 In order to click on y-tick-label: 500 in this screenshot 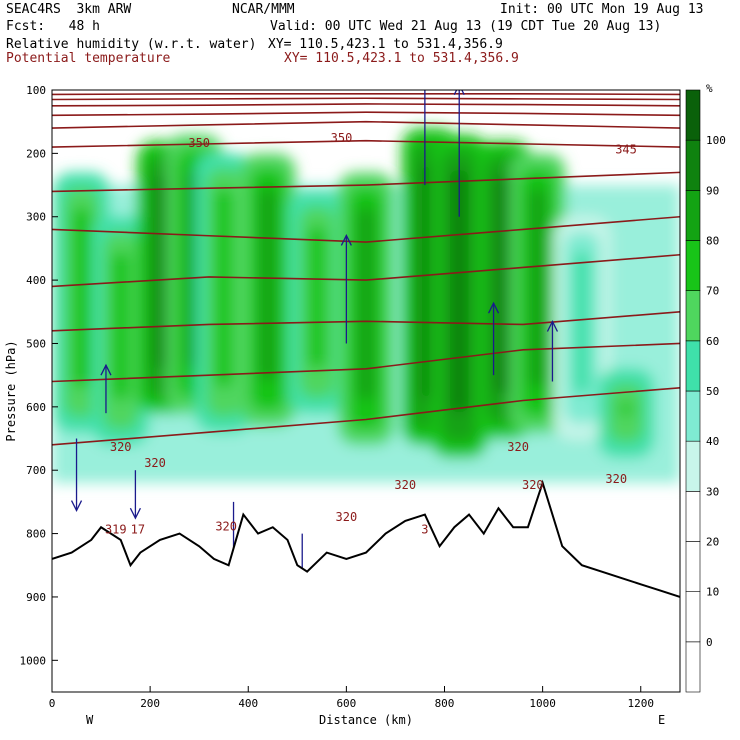, I will do `click(36, 343)`.